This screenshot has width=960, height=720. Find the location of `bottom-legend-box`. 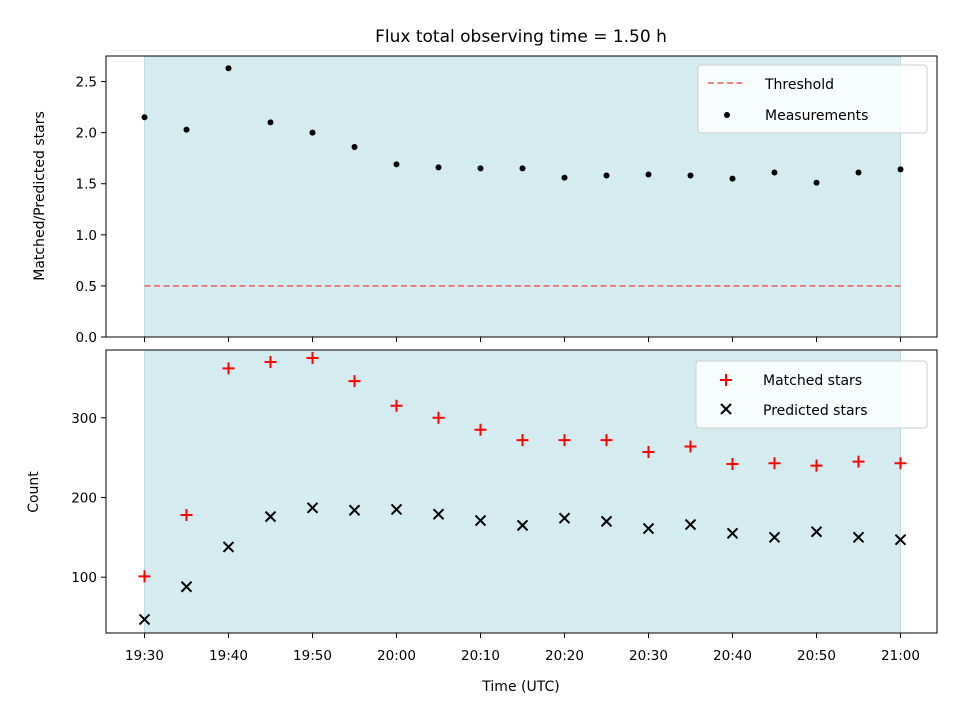

bottom-legend-box is located at coordinates (811, 394).